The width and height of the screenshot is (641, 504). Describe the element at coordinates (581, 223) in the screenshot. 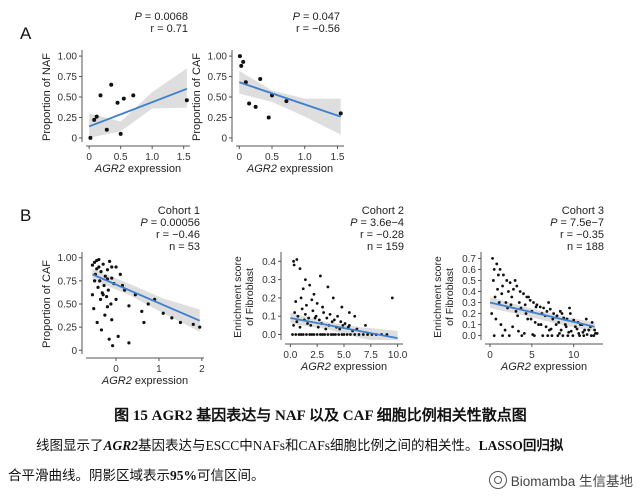

I see `stat-value: = 7.5e−7` at that location.